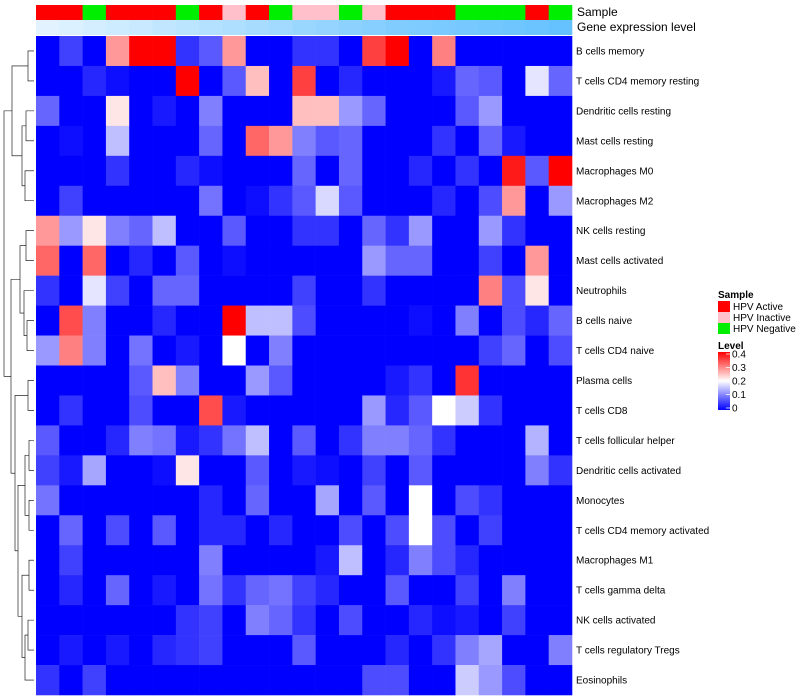 This screenshot has height=700, width=800. Describe the element at coordinates (623, 111) in the screenshot. I see `row-label: Dendritic cells resting` at that location.